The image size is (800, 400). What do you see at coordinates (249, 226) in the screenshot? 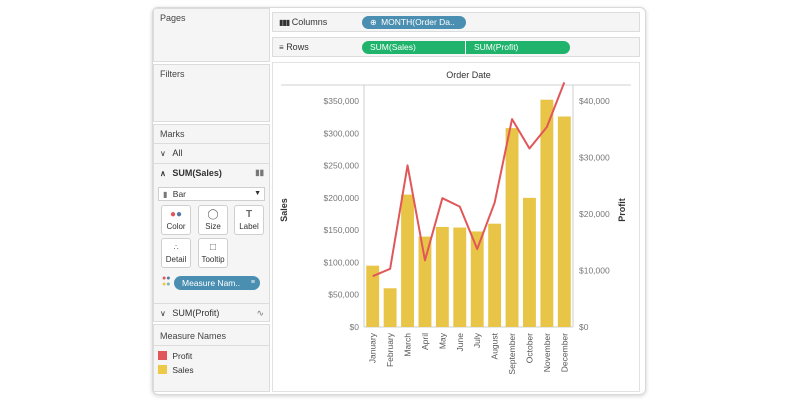
I see `label-label: Label` at bounding box center [249, 226].